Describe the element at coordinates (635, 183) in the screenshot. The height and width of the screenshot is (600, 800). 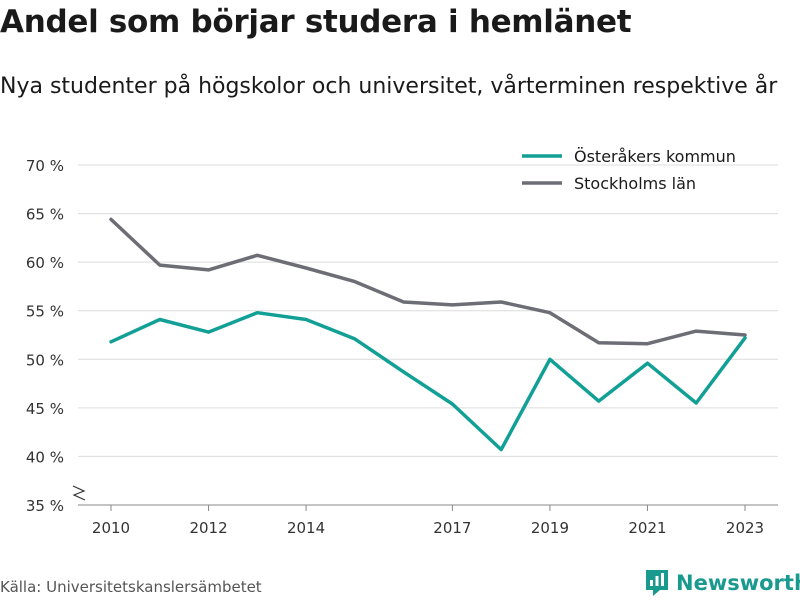
I see `legend-label: Stockholms län` at that location.